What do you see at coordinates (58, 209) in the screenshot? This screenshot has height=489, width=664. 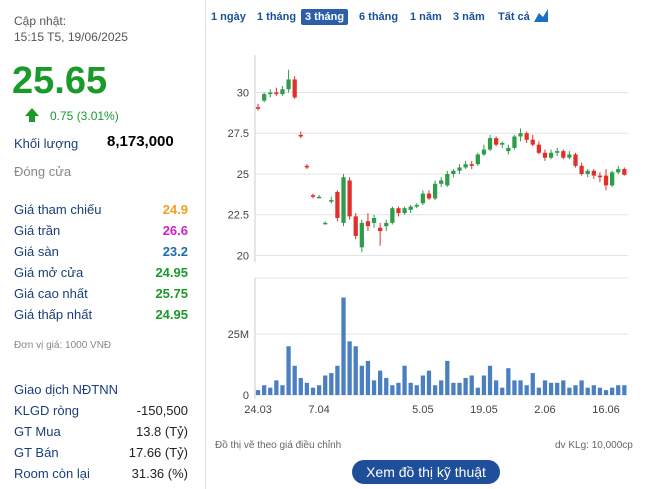 I see `price-label: Giá tham chiếu` at bounding box center [58, 209].